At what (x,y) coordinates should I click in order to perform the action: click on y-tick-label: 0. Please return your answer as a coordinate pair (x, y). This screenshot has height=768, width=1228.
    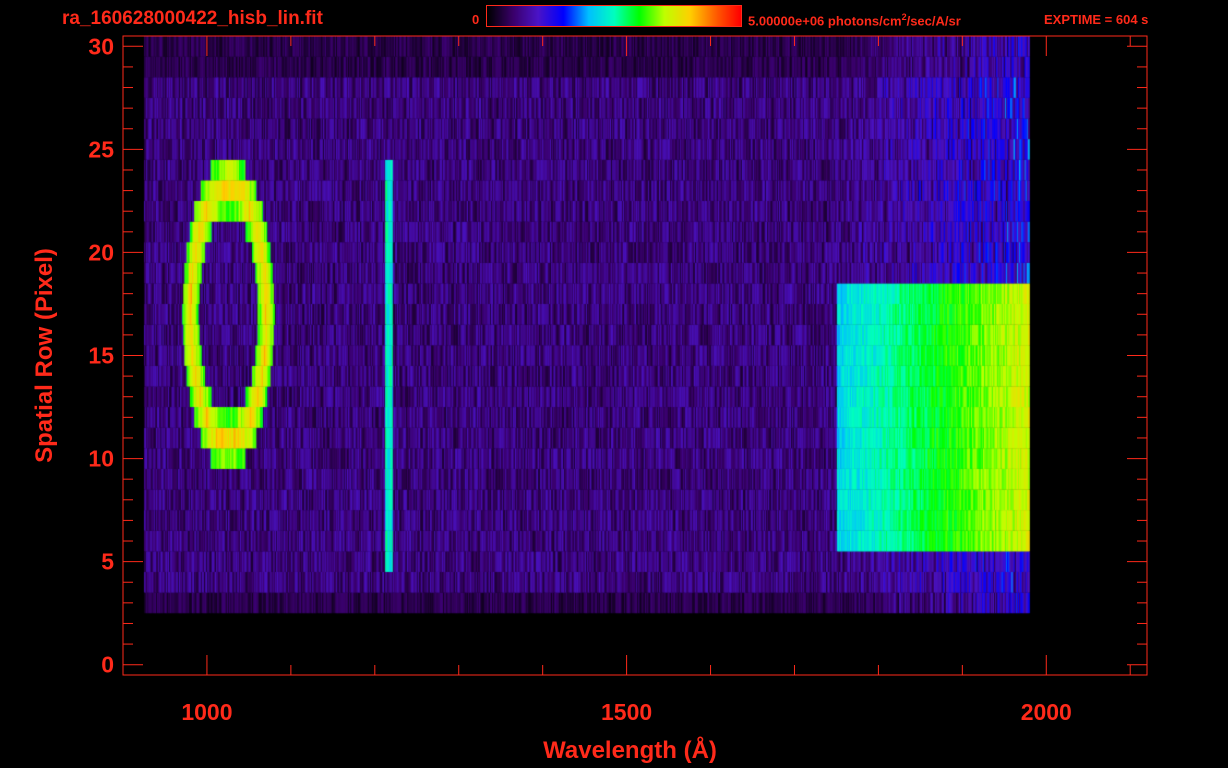
    Looking at the image, I should click on (107, 665).